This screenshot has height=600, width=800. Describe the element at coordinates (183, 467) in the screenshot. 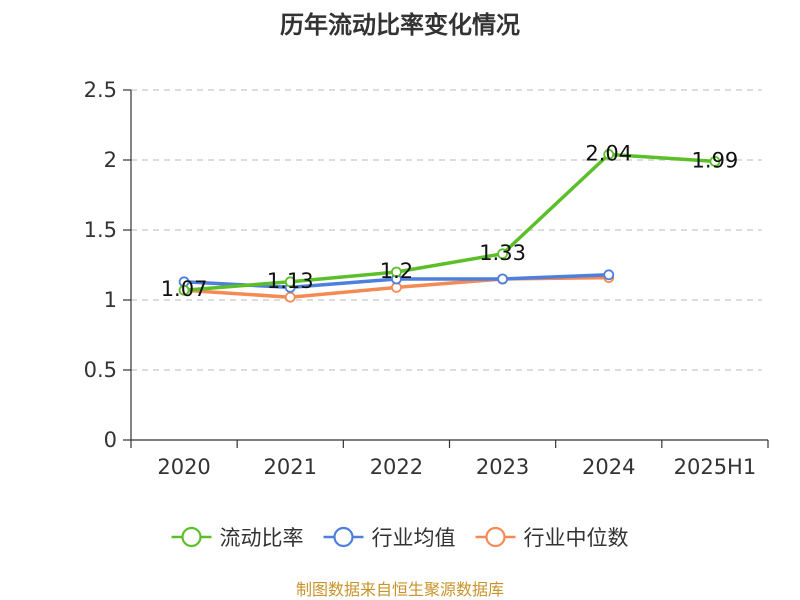

I see `x-tick-label: 2020` at that location.